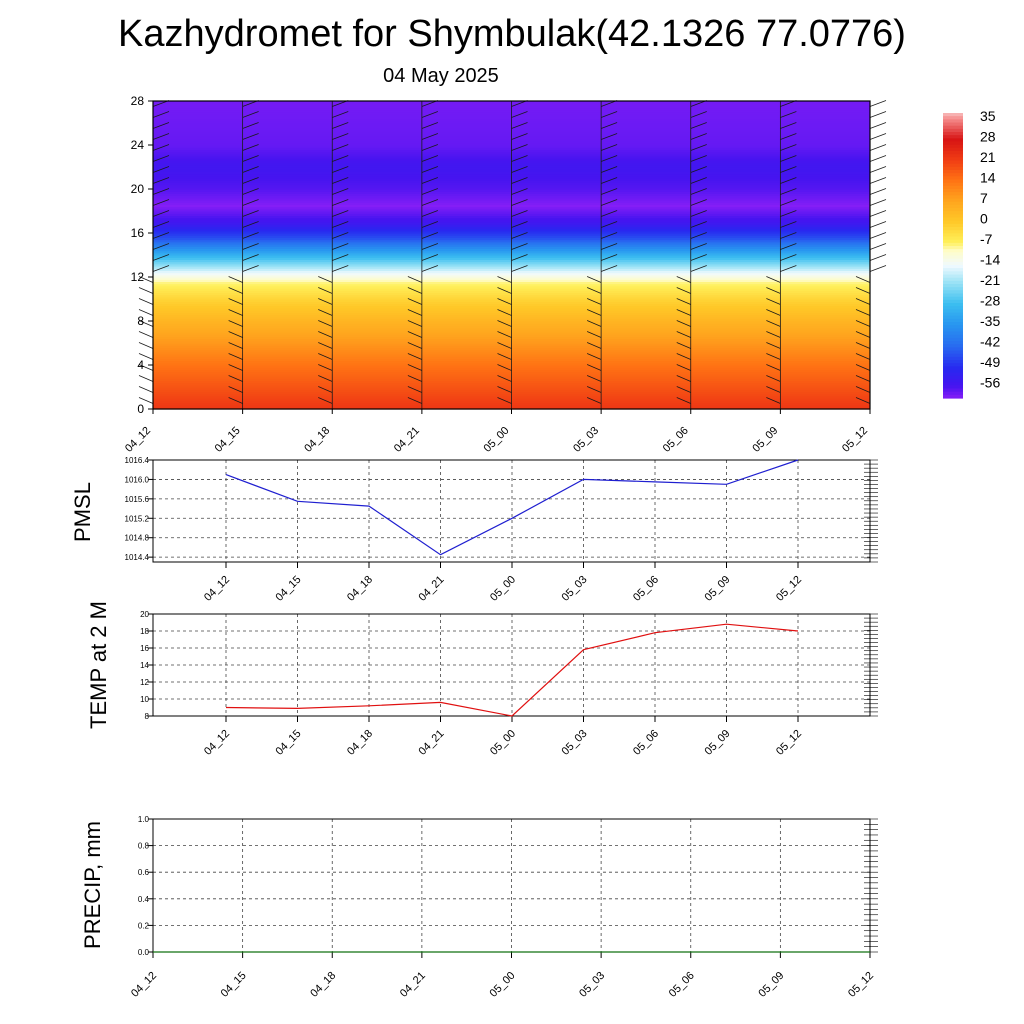 The height and width of the screenshot is (1024, 1024). What do you see at coordinates (990, 383) in the screenshot?
I see `colorbar-label: -56` at bounding box center [990, 383].